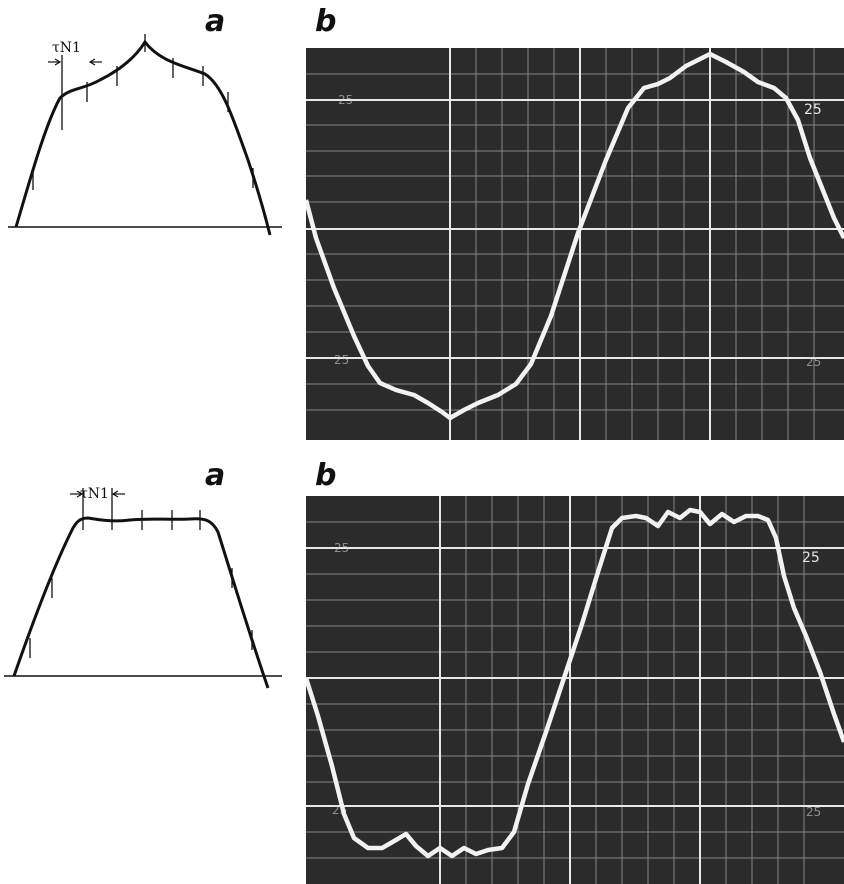 The width and height of the screenshot is (844, 884). What do you see at coordinates (345, 100) in the screenshot?
I see `top-scope-mark-ul: 25` at bounding box center [345, 100].